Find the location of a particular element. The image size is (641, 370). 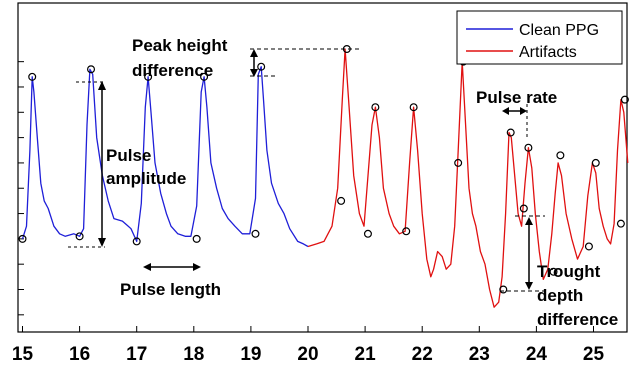

x-tick-label: 16 is located at coordinates (79, 354).